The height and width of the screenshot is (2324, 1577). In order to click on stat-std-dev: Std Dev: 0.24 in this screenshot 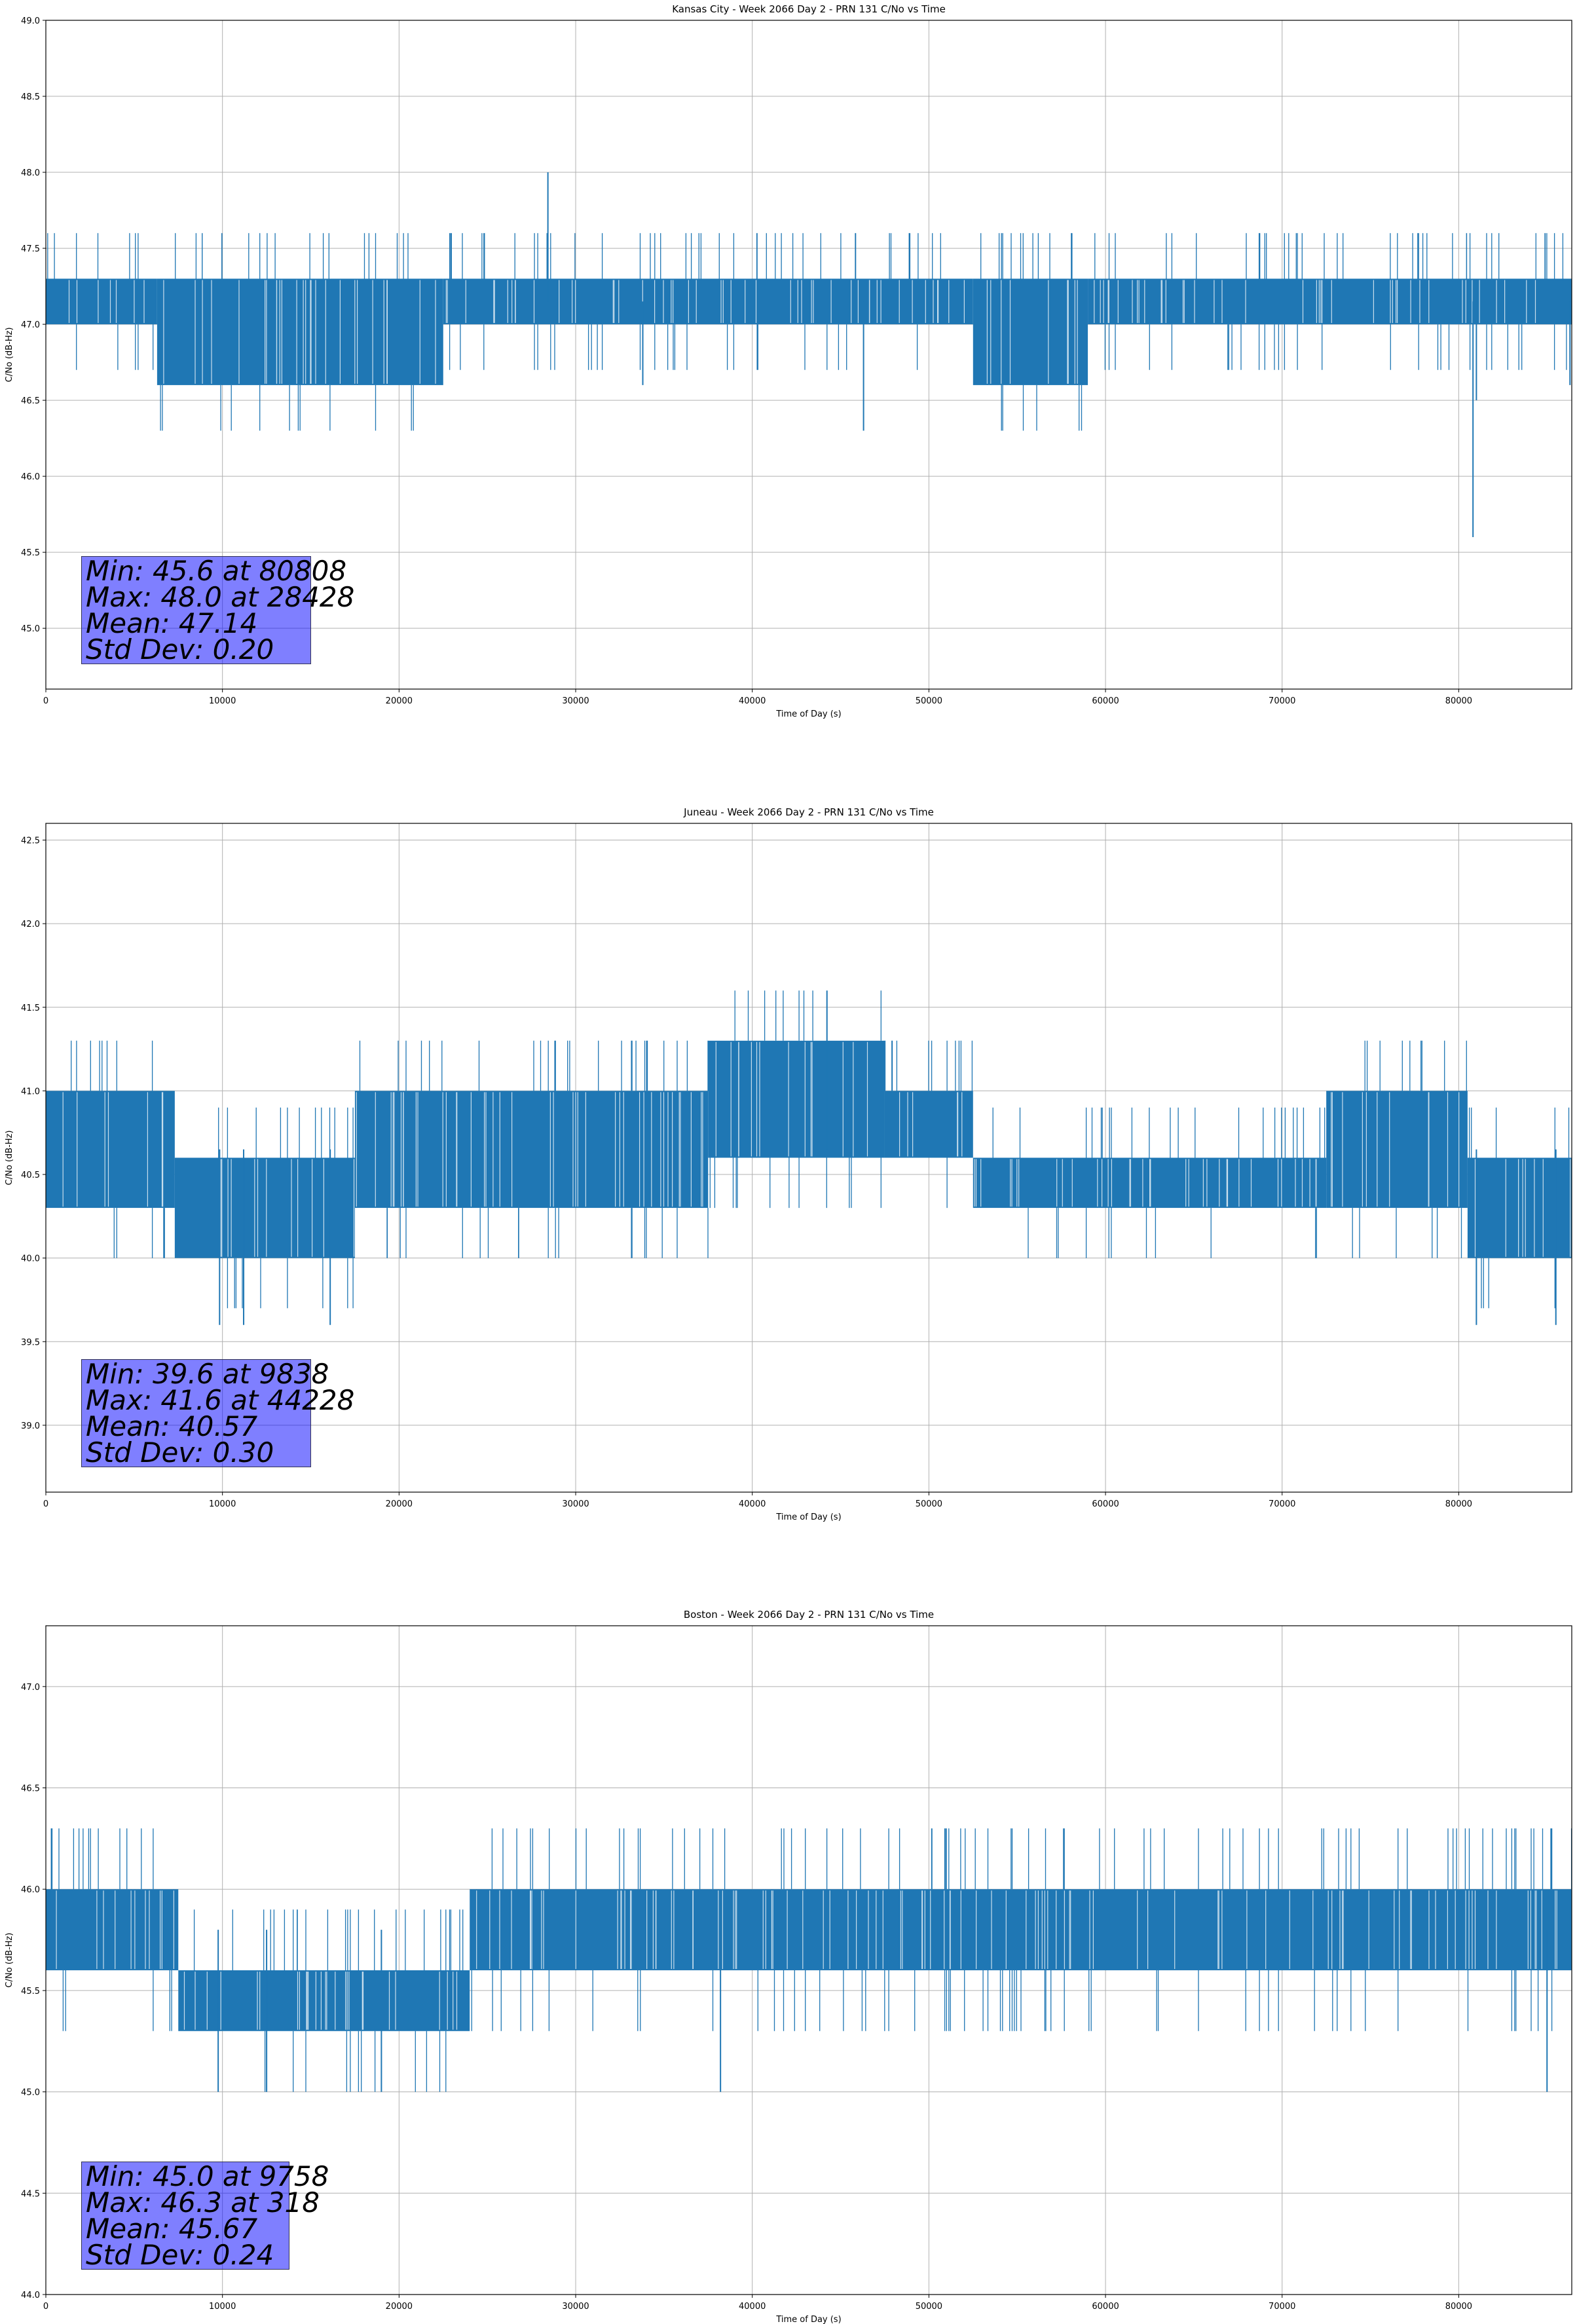, I will do `click(180, 2255)`.